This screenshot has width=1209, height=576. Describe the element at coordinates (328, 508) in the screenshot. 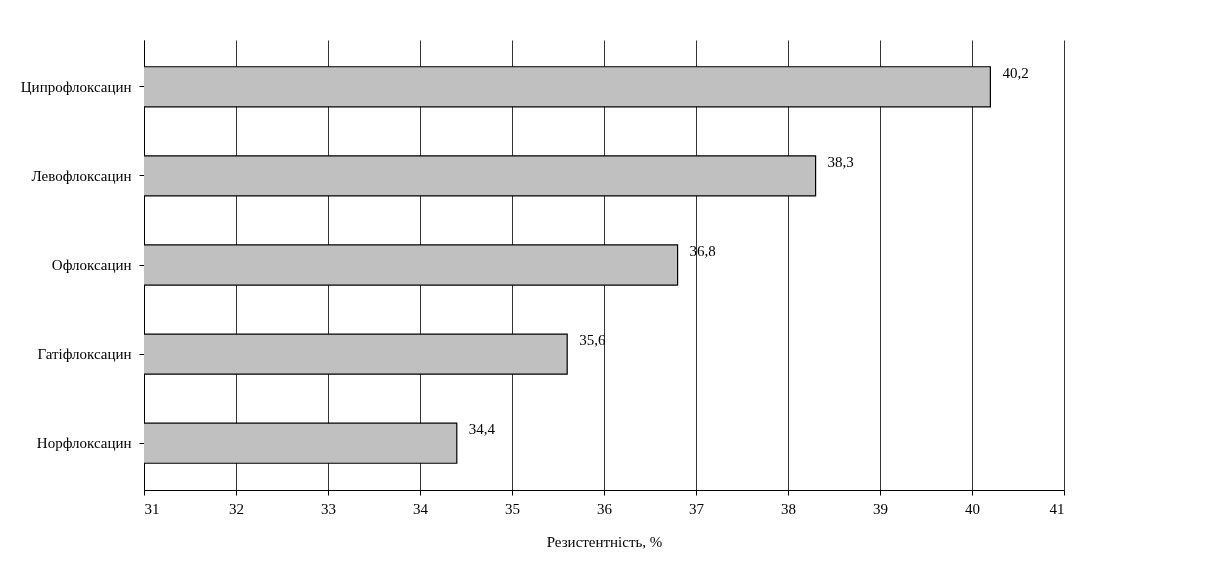

I see `x-tick-label: 33` at that location.